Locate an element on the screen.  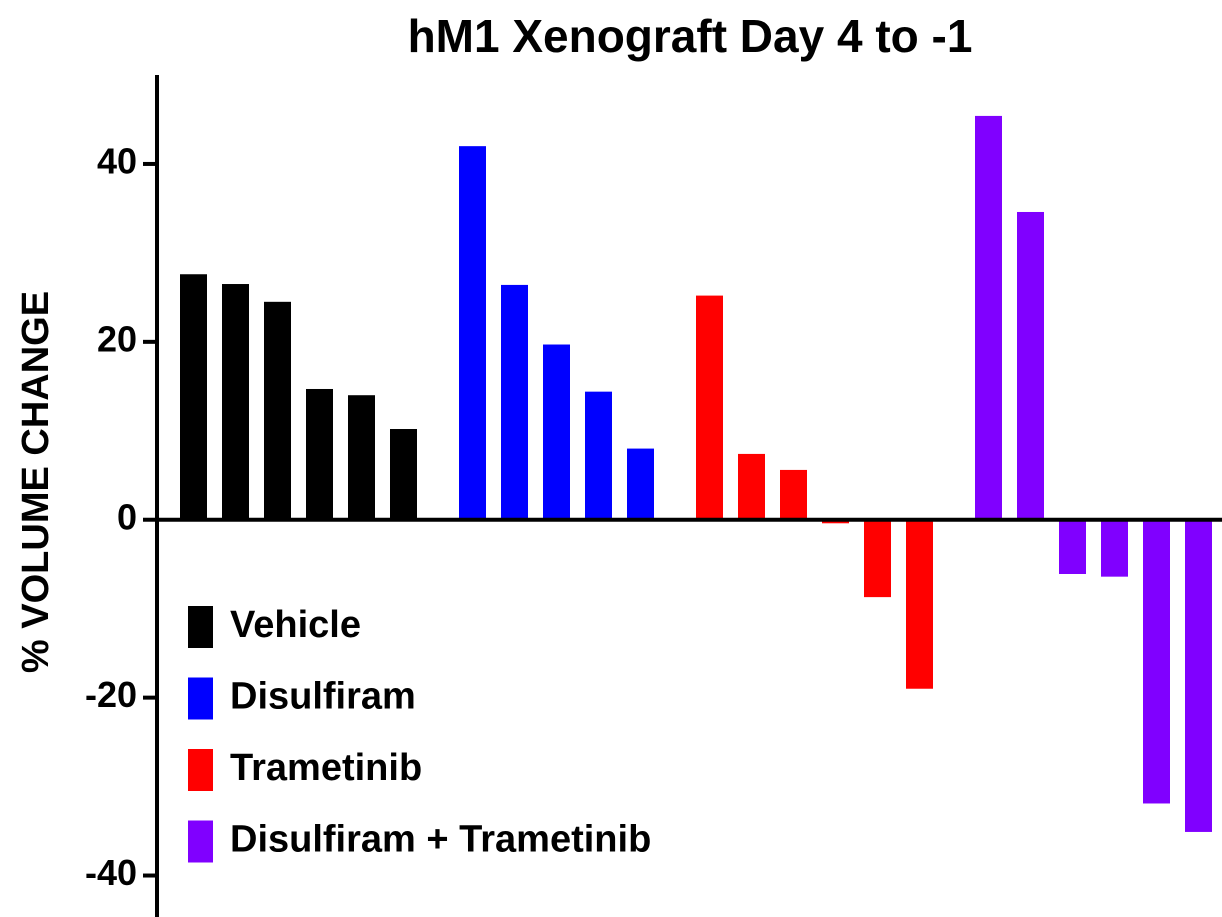
legend-label: Trametinib is located at coordinates (326, 768).